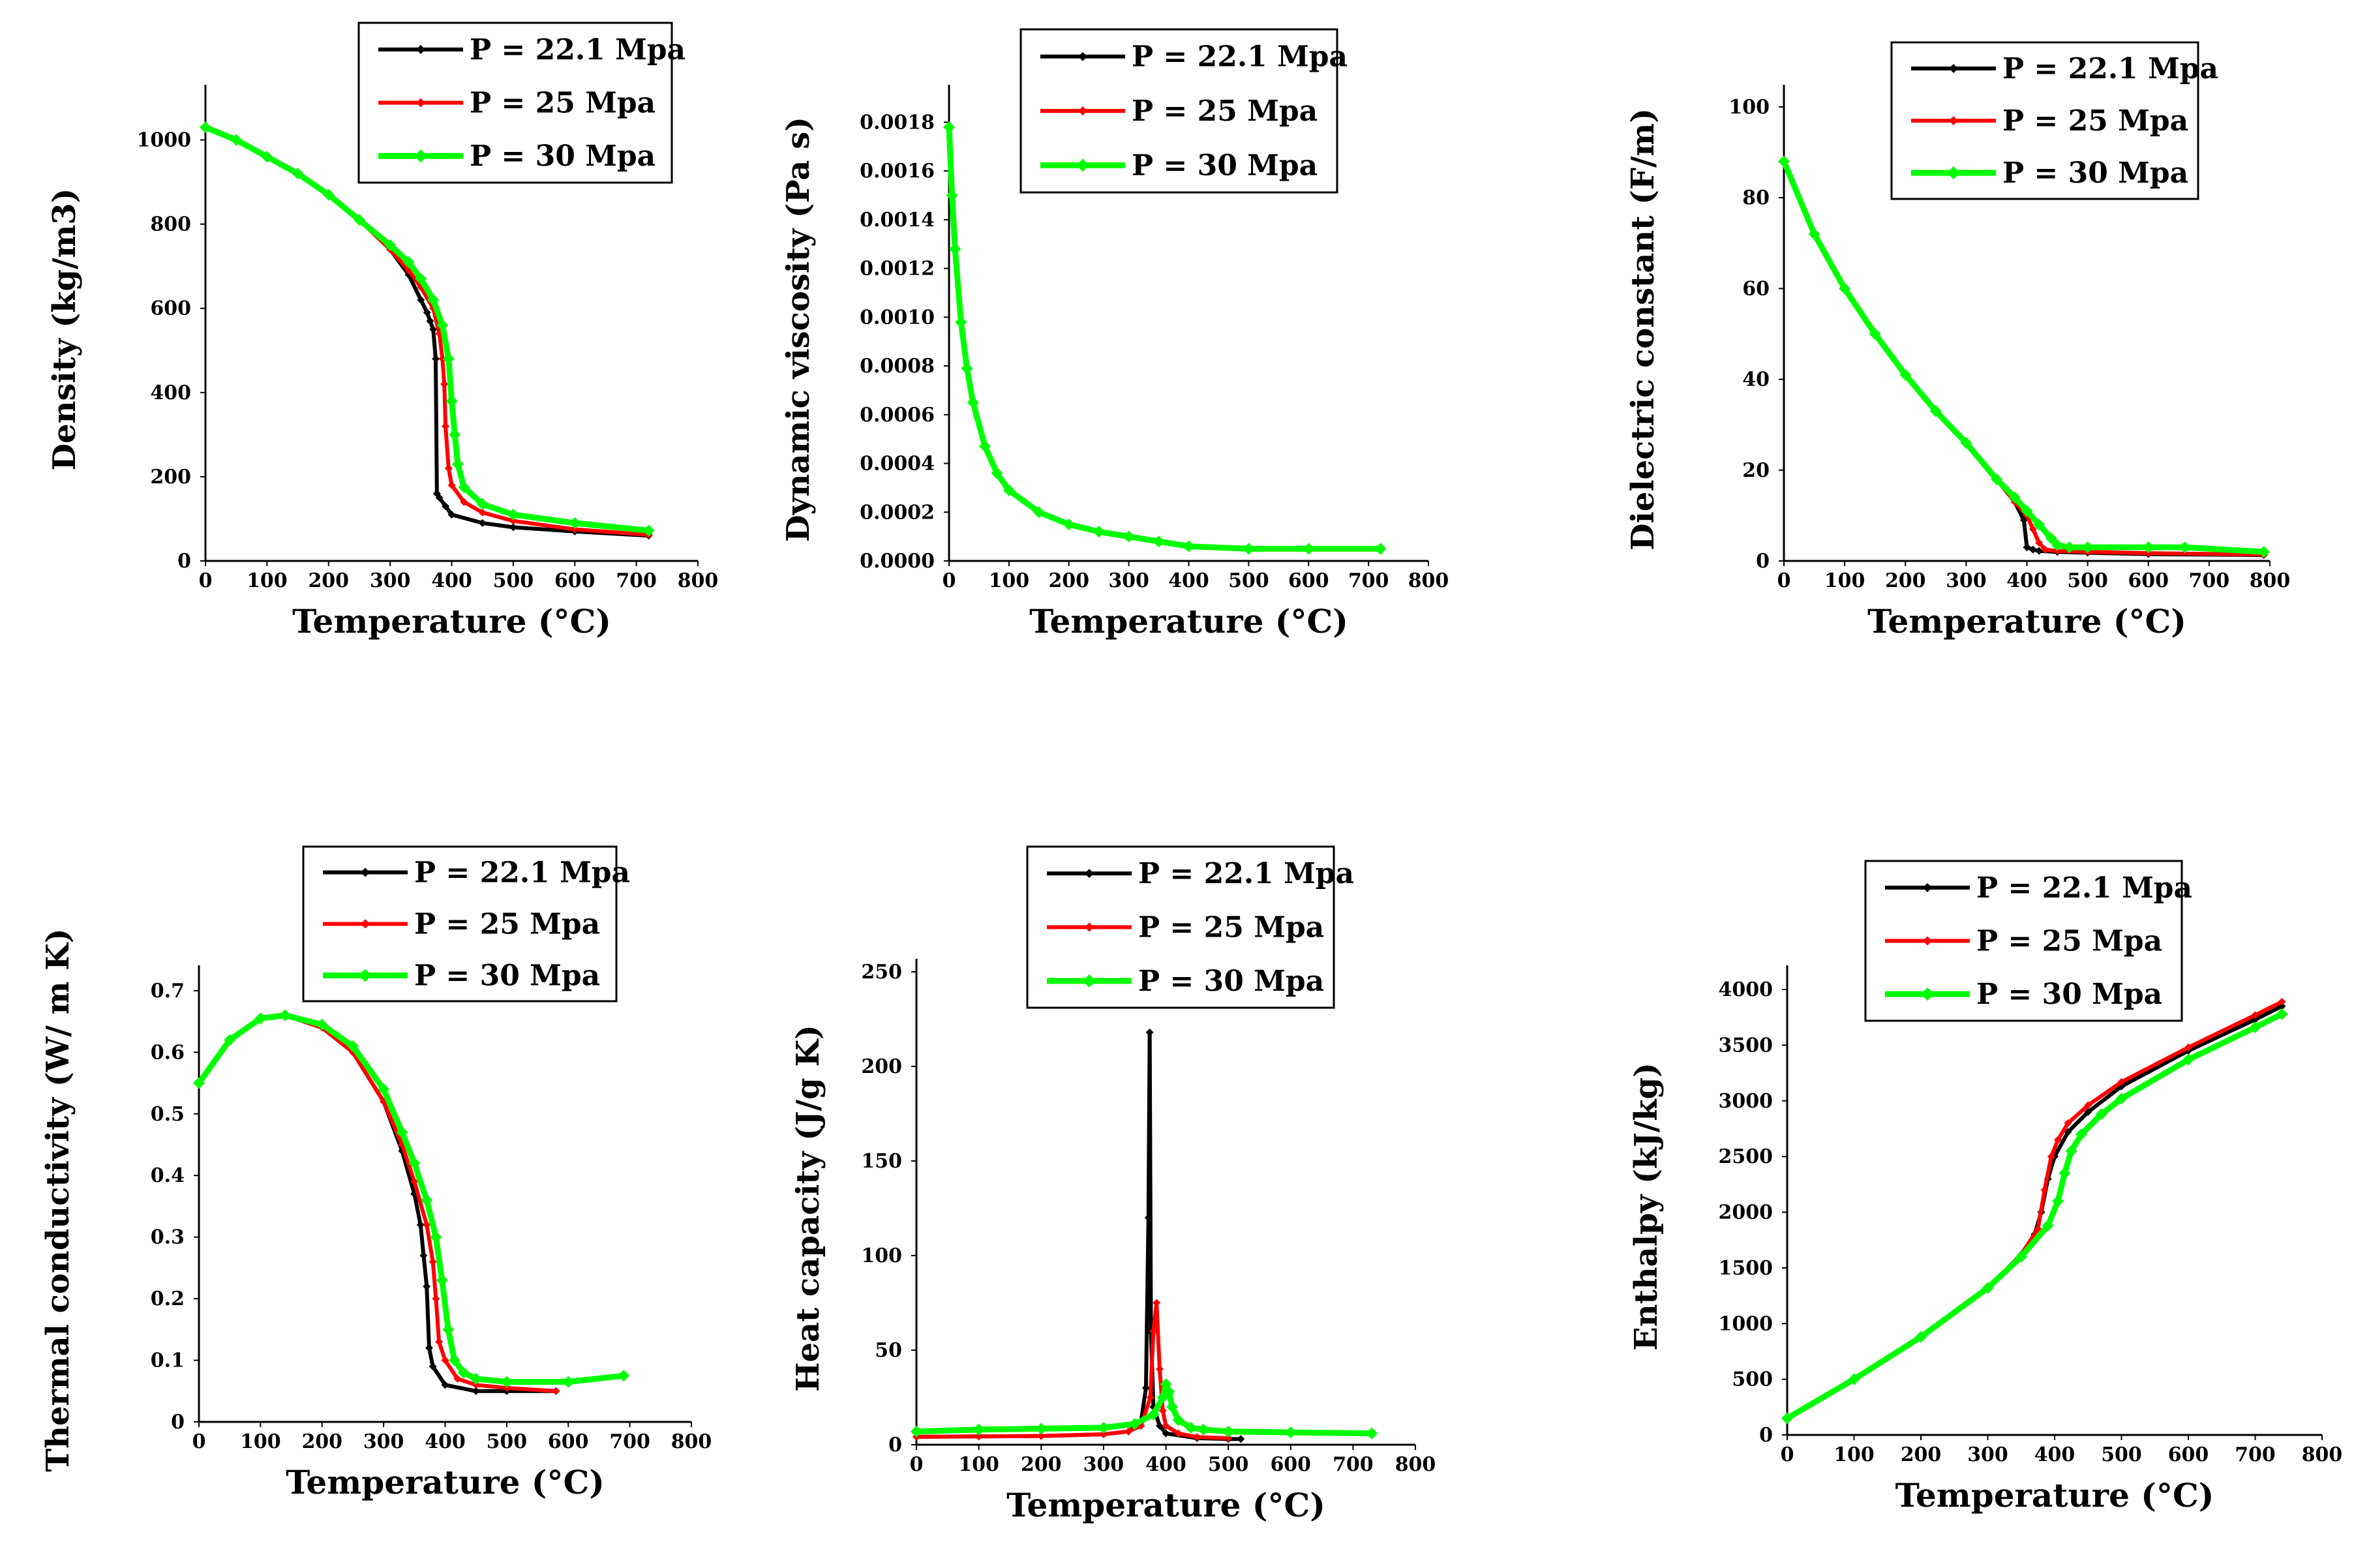  What do you see at coordinates (168, 991) in the screenshot?
I see `y-tick-label: 0.7` at bounding box center [168, 991].